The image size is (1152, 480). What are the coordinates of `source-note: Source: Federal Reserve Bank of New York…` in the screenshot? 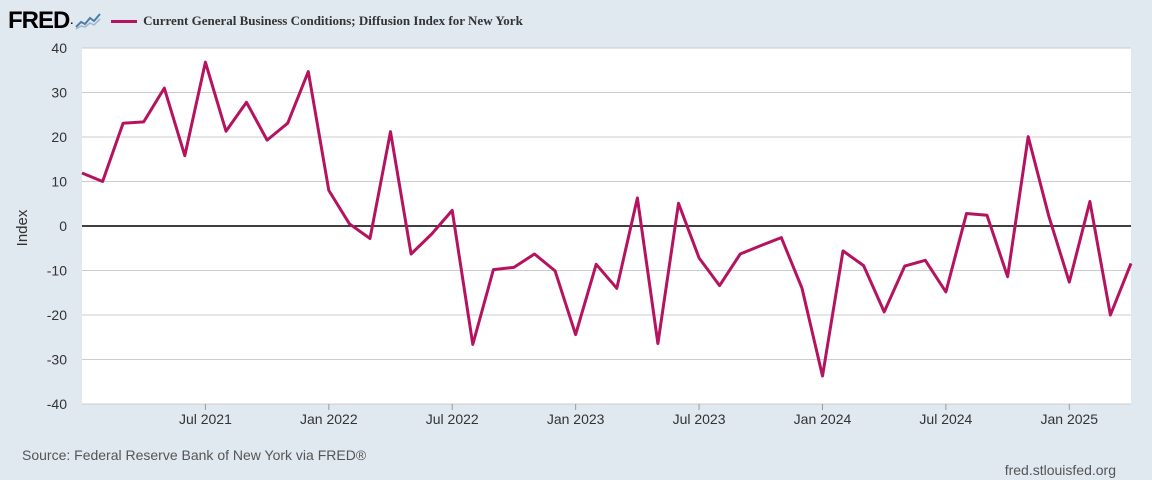 It's located at (194, 455).